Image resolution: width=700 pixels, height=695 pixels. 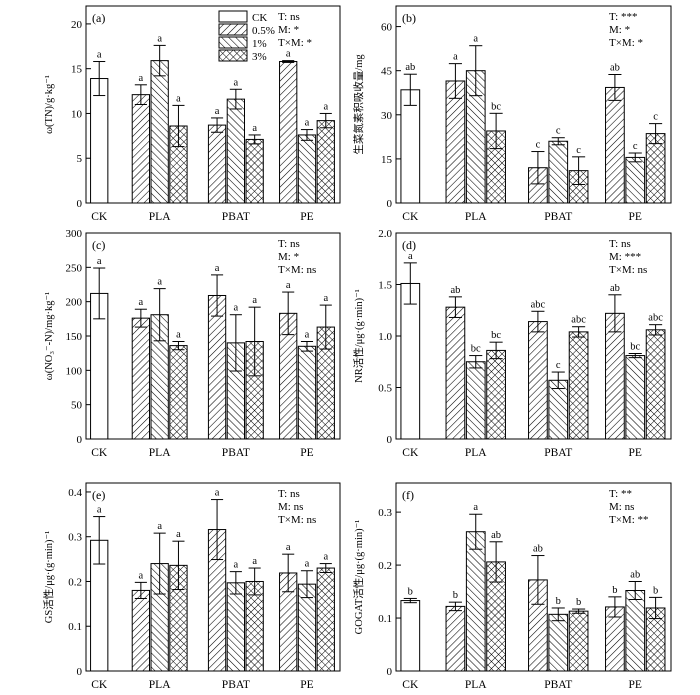 I want to click on y-tick-label: 10, so click(x=77, y=114).